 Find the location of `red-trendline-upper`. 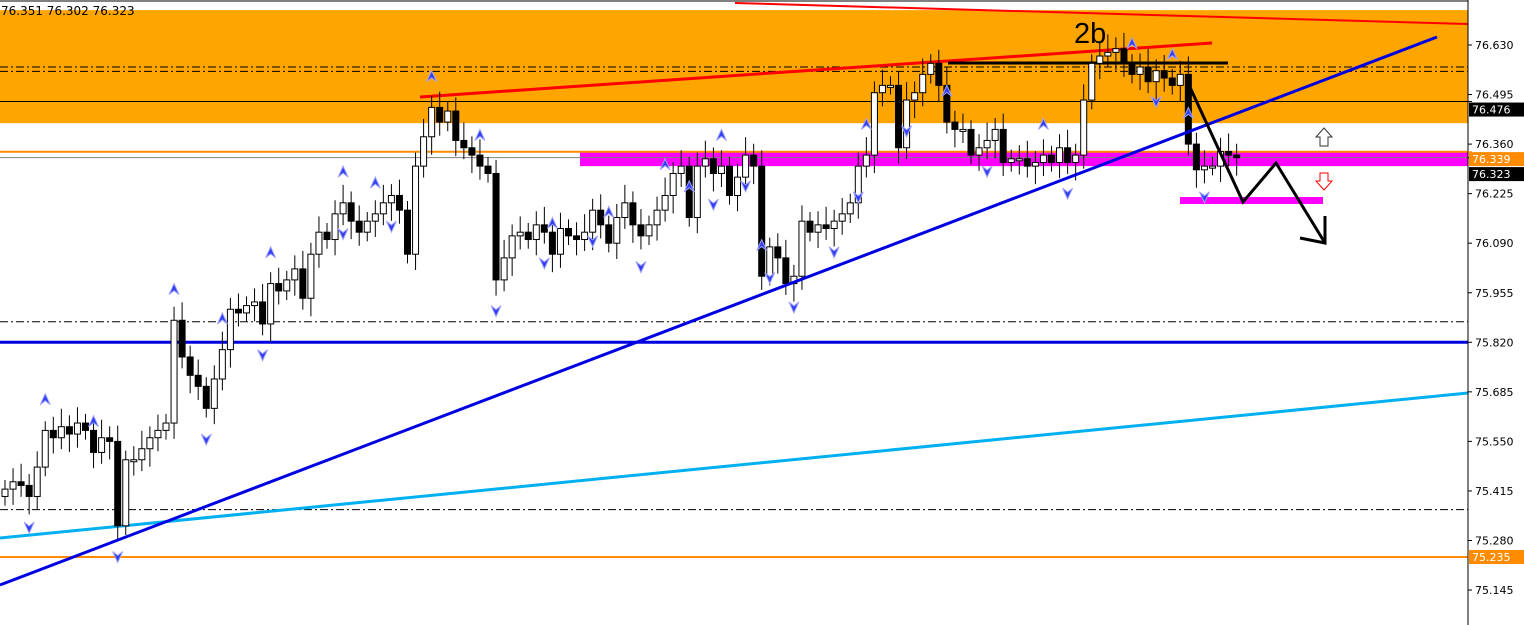

red-trendline-upper is located at coordinates (1101, 13).